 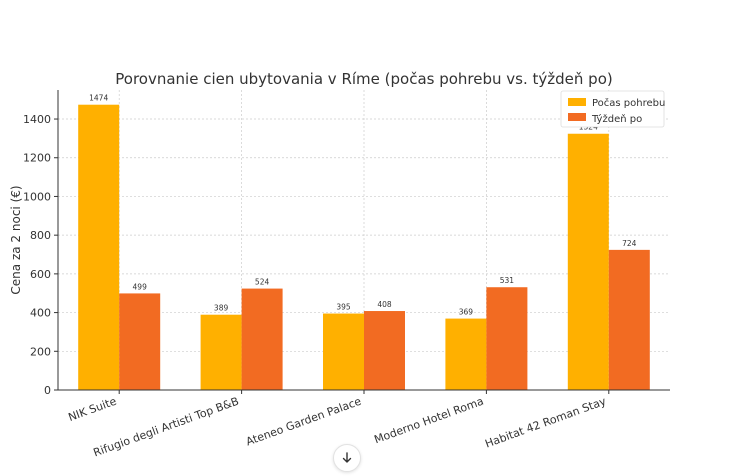 What do you see at coordinates (40, 313) in the screenshot?
I see `y-tick-label: 400` at bounding box center [40, 313].